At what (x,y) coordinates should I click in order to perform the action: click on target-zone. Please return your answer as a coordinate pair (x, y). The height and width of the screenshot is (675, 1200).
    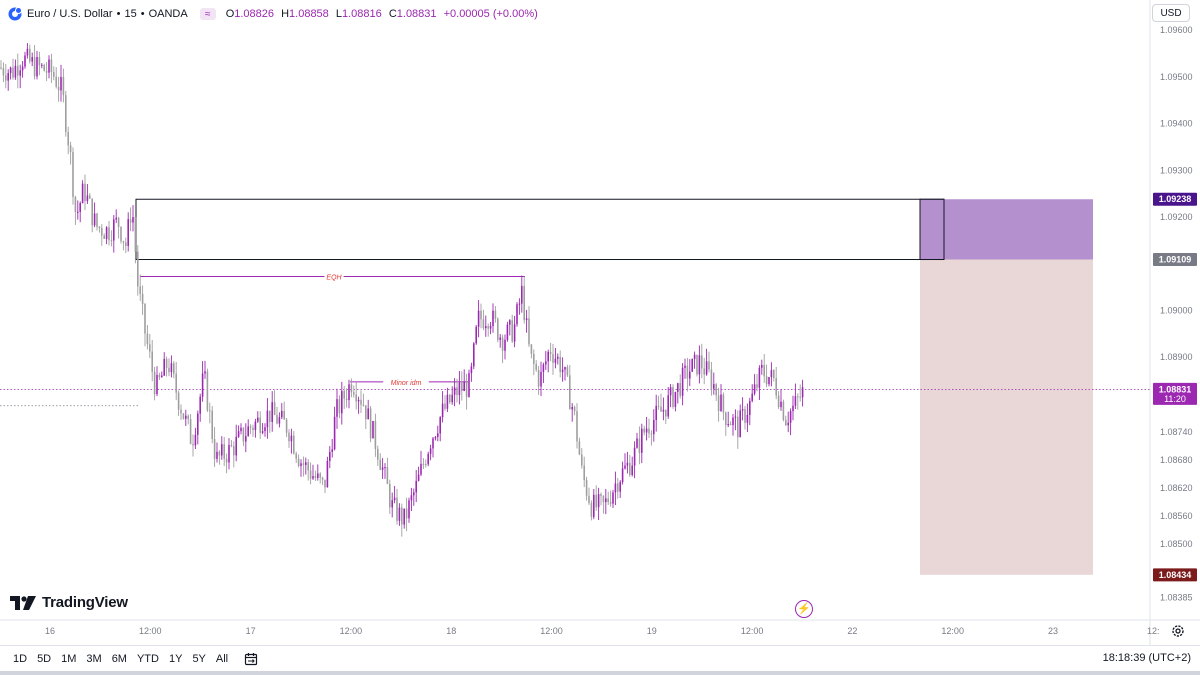
    Looking at the image, I should click on (1006, 229).